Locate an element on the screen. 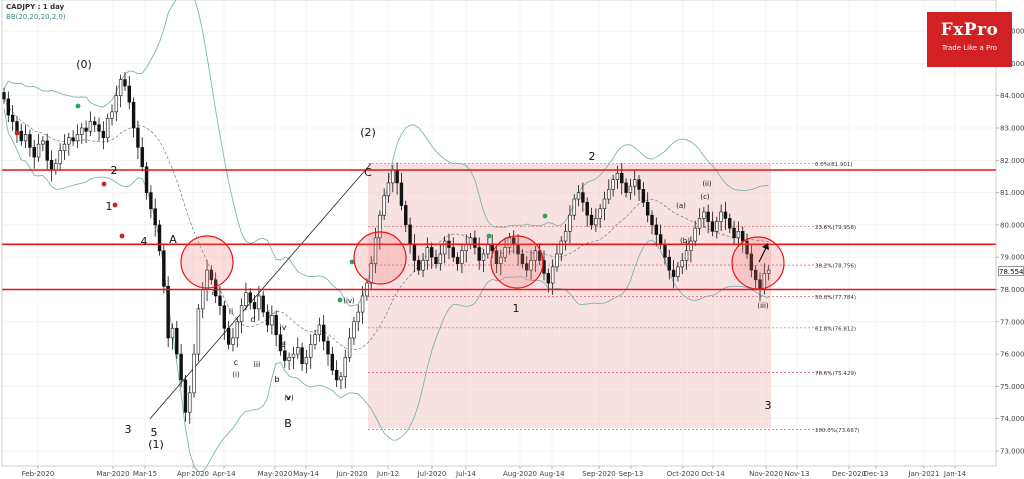 The width and height of the screenshot is (1024, 479). y-tick-label: 80.000 is located at coordinates (1012, 225).